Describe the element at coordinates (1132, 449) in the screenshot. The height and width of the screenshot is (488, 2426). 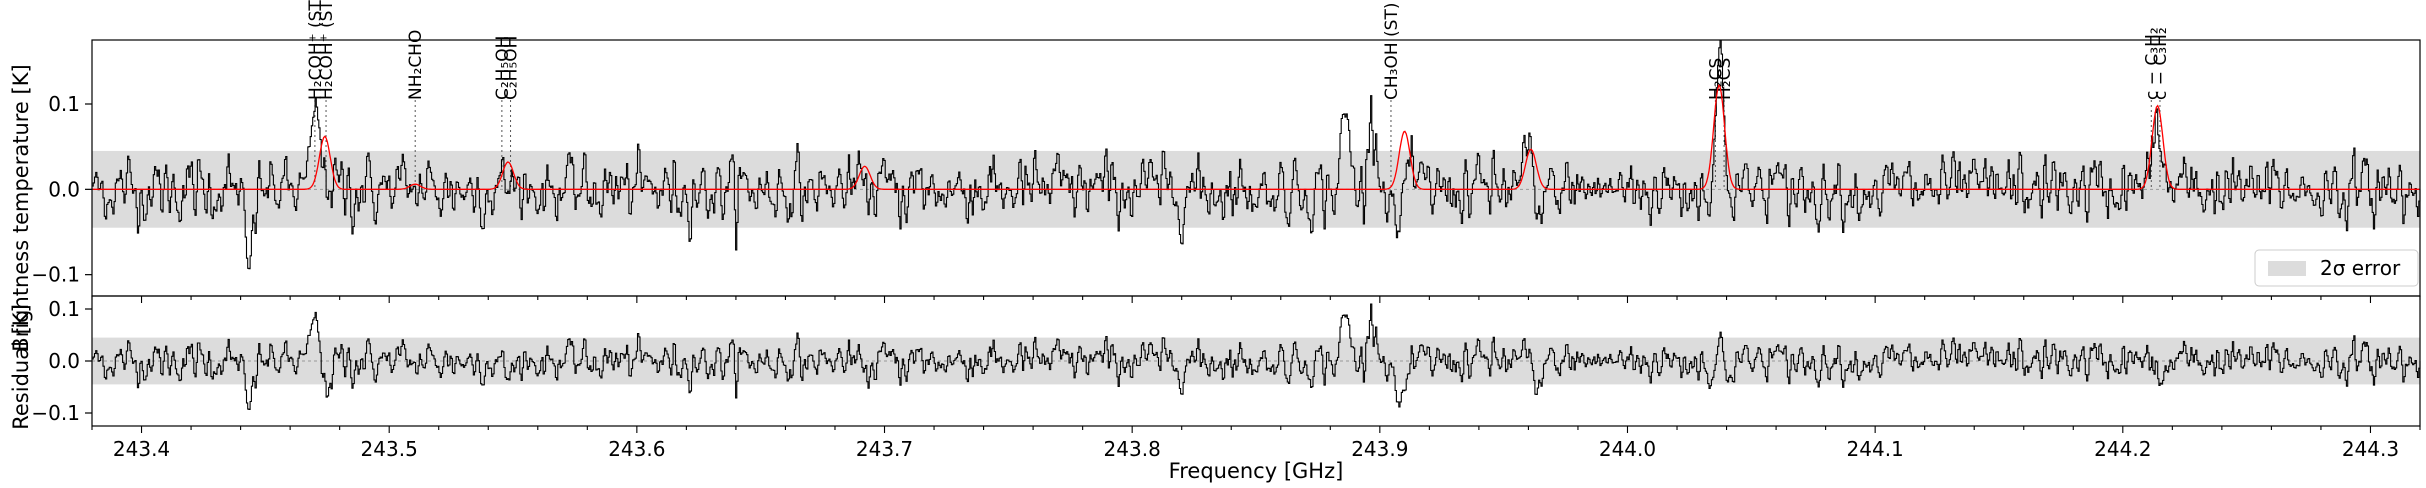
I see `x-tick-label: 243.8` at that location.